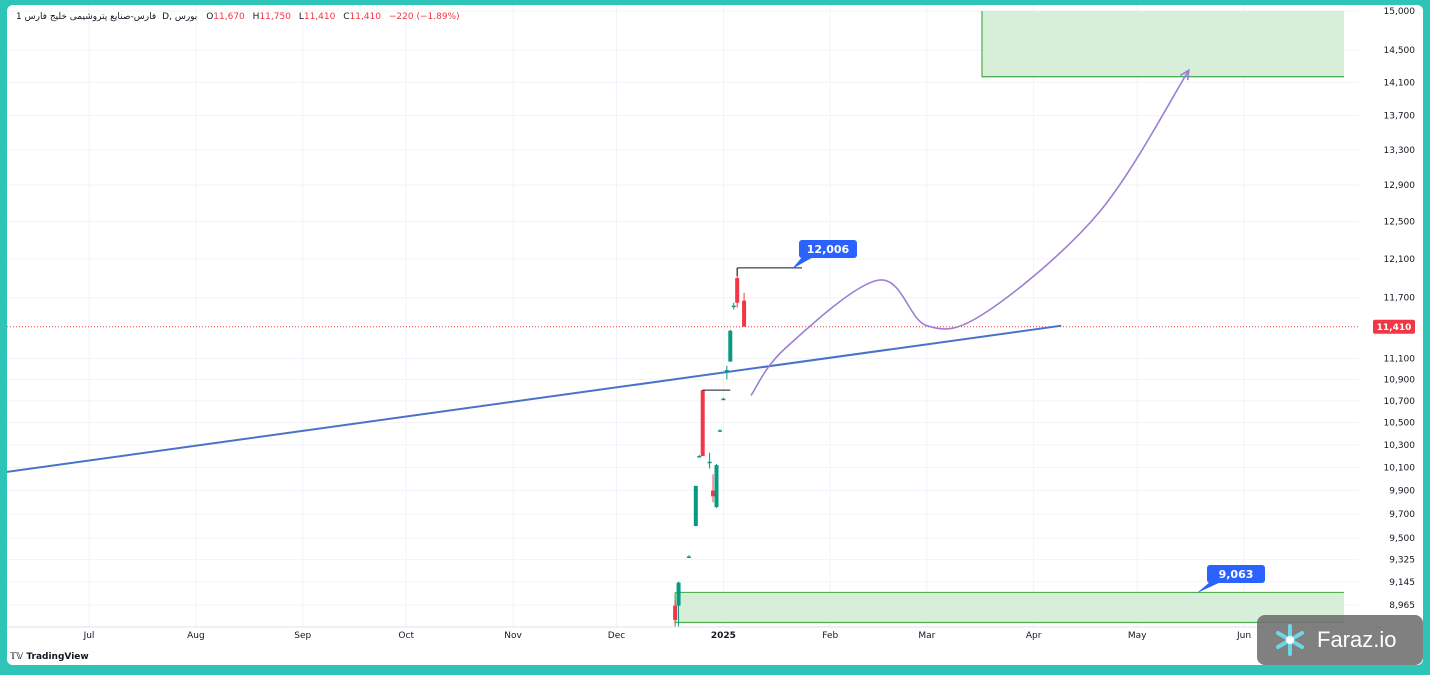 The height and width of the screenshot is (675, 1430). I want to click on exchange-label: بورس, so click(186, 17).